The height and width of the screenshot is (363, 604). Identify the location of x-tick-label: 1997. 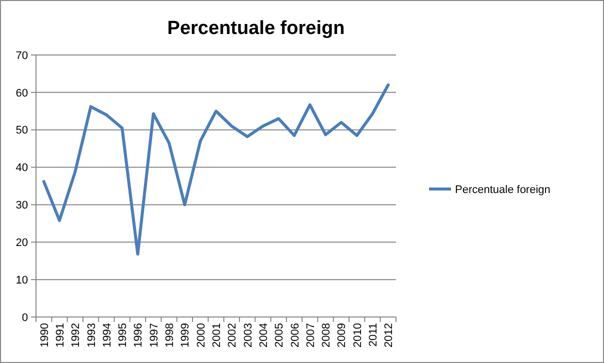
(154, 335).